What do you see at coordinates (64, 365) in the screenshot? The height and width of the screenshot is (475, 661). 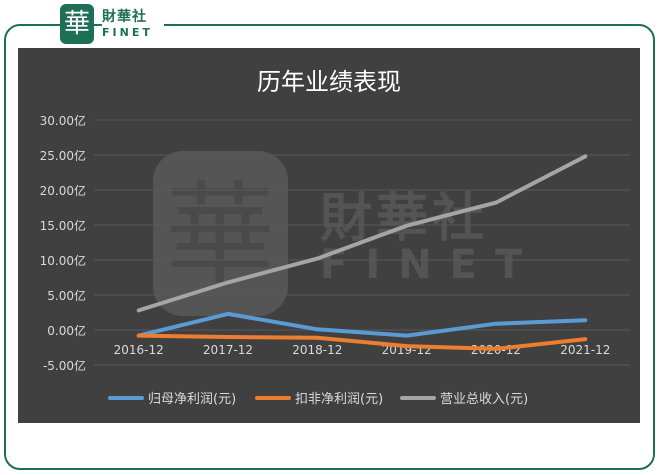 I see `y-tick-label: -5.00亿` at bounding box center [64, 365].